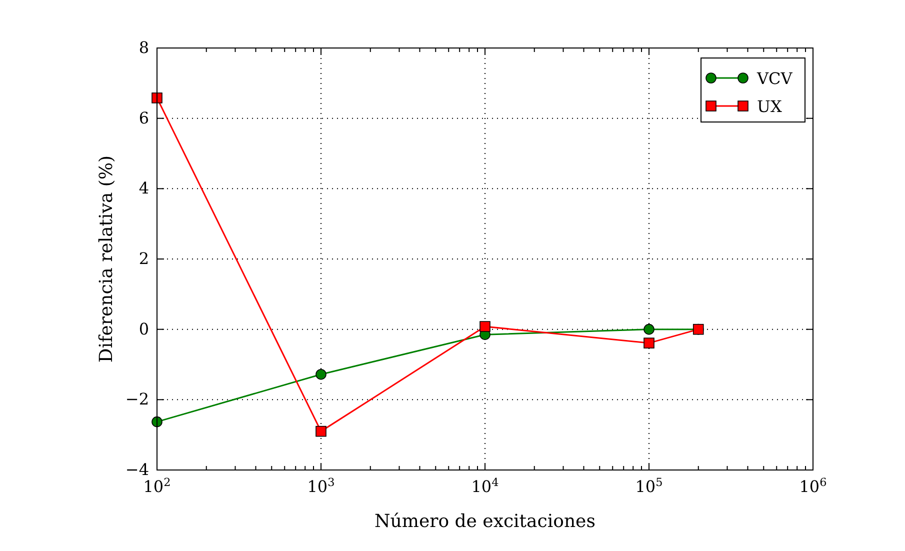  What do you see at coordinates (143, 188) in the screenshot?
I see `y-tick-label: 4` at bounding box center [143, 188].